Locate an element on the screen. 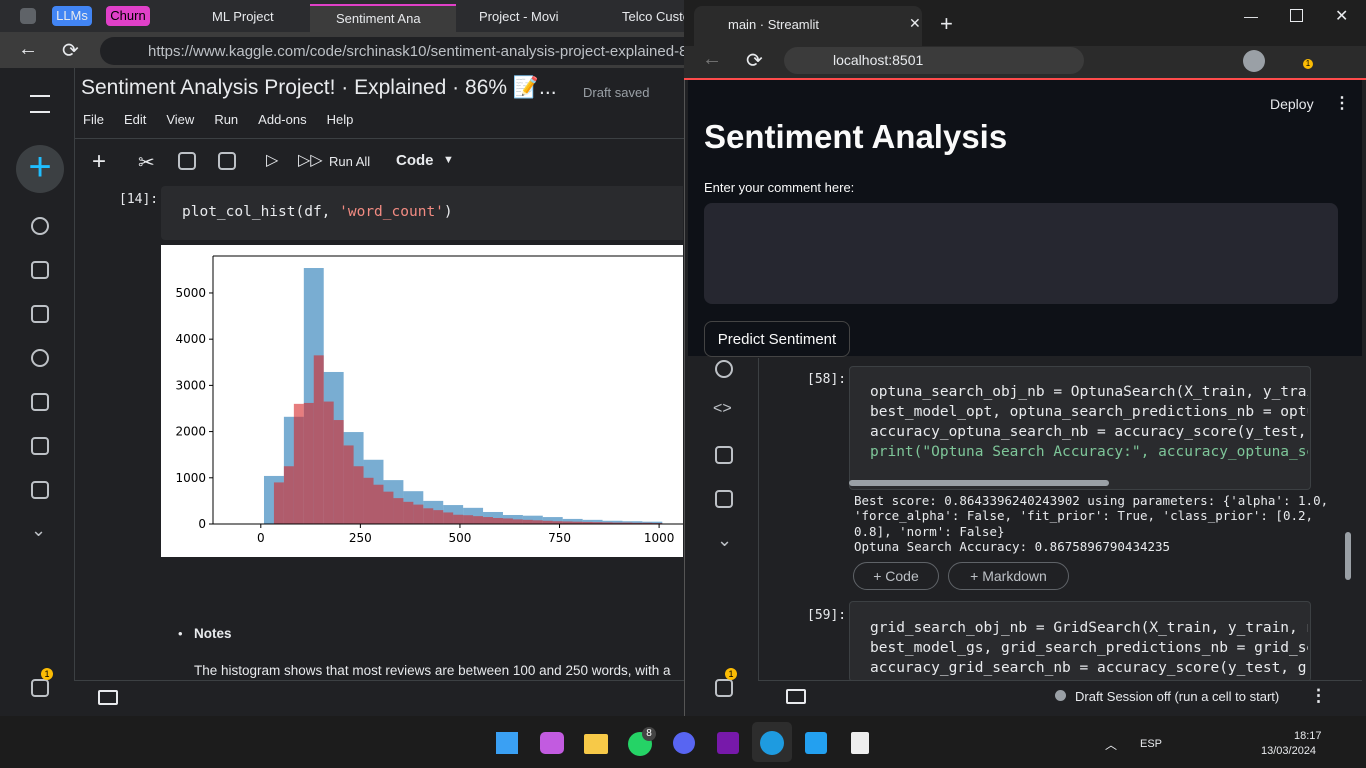 The width and height of the screenshot is (1366, 768). close-window: ✕ is located at coordinates (1342, 16).